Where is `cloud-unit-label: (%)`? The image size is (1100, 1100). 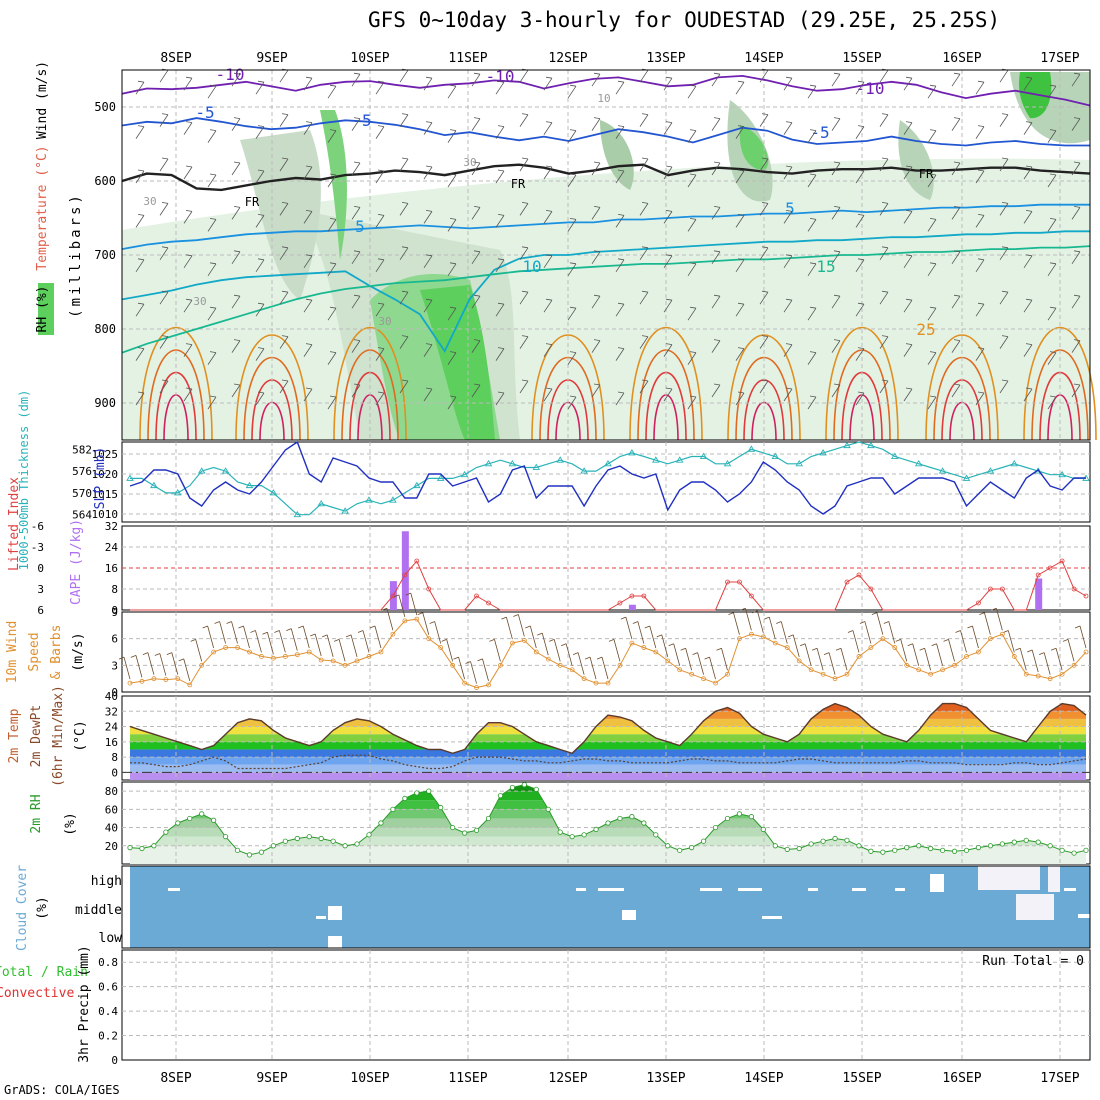 cloud-unit-label: (%) is located at coordinates (42, 907).